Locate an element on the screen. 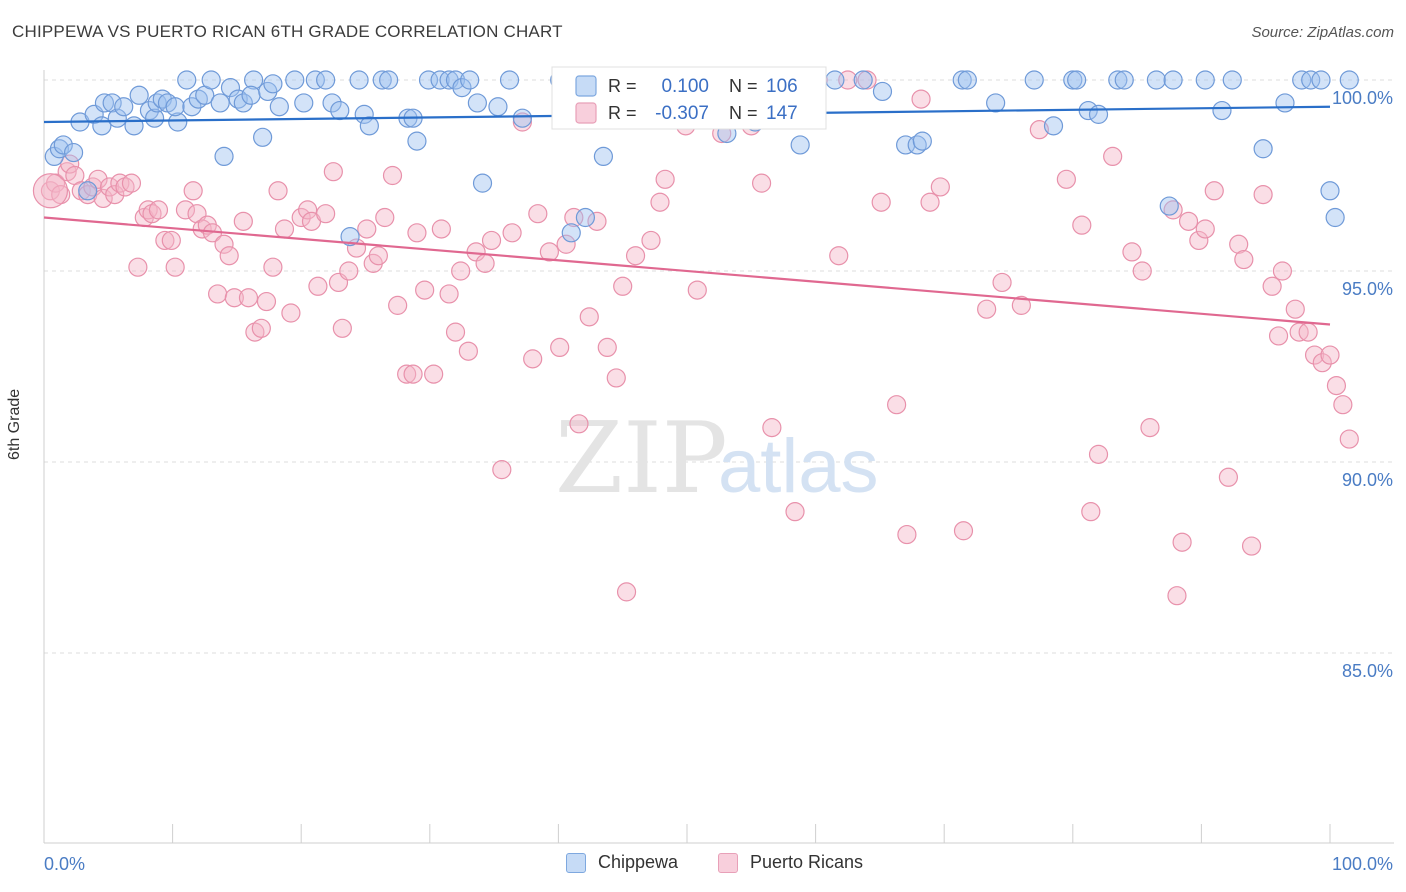 This screenshot has width=1406, height=892. y-tick-label: 95.0% is located at coordinates (1367, 289).